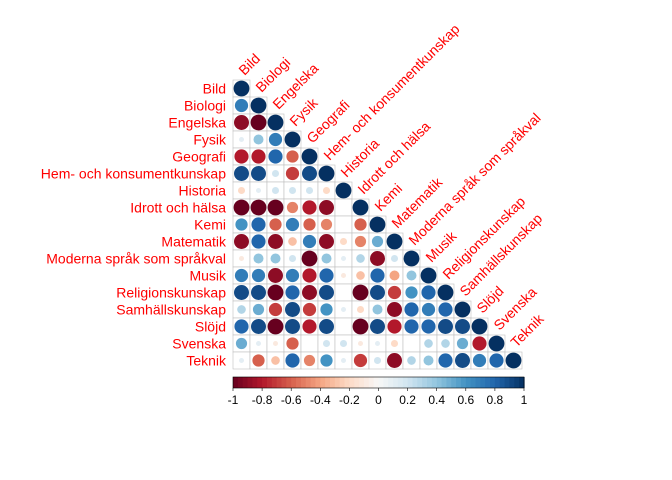  Describe the element at coordinates (320, 400) in the screenshot. I see `legend-tick-label: -0.4` at that location.